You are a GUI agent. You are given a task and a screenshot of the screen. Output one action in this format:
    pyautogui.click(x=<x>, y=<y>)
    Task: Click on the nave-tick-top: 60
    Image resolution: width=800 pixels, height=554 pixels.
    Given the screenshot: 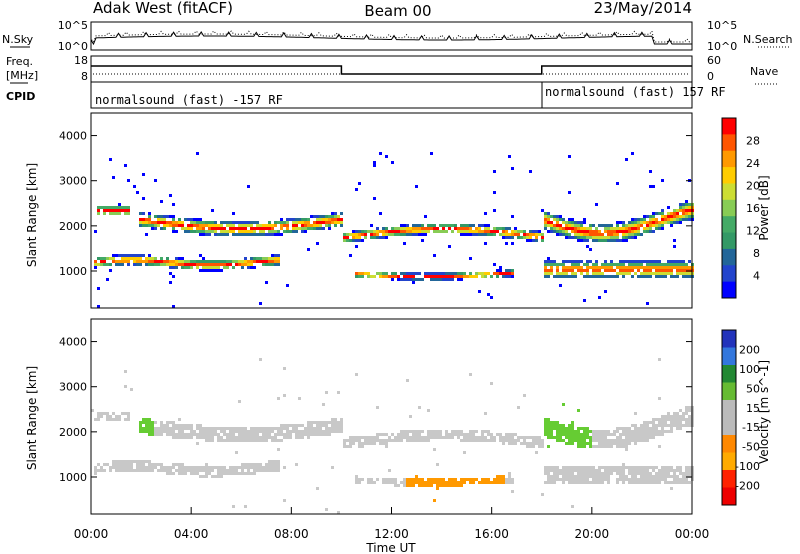 What is the action you would take?
    pyautogui.click(x=714, y=60)
    